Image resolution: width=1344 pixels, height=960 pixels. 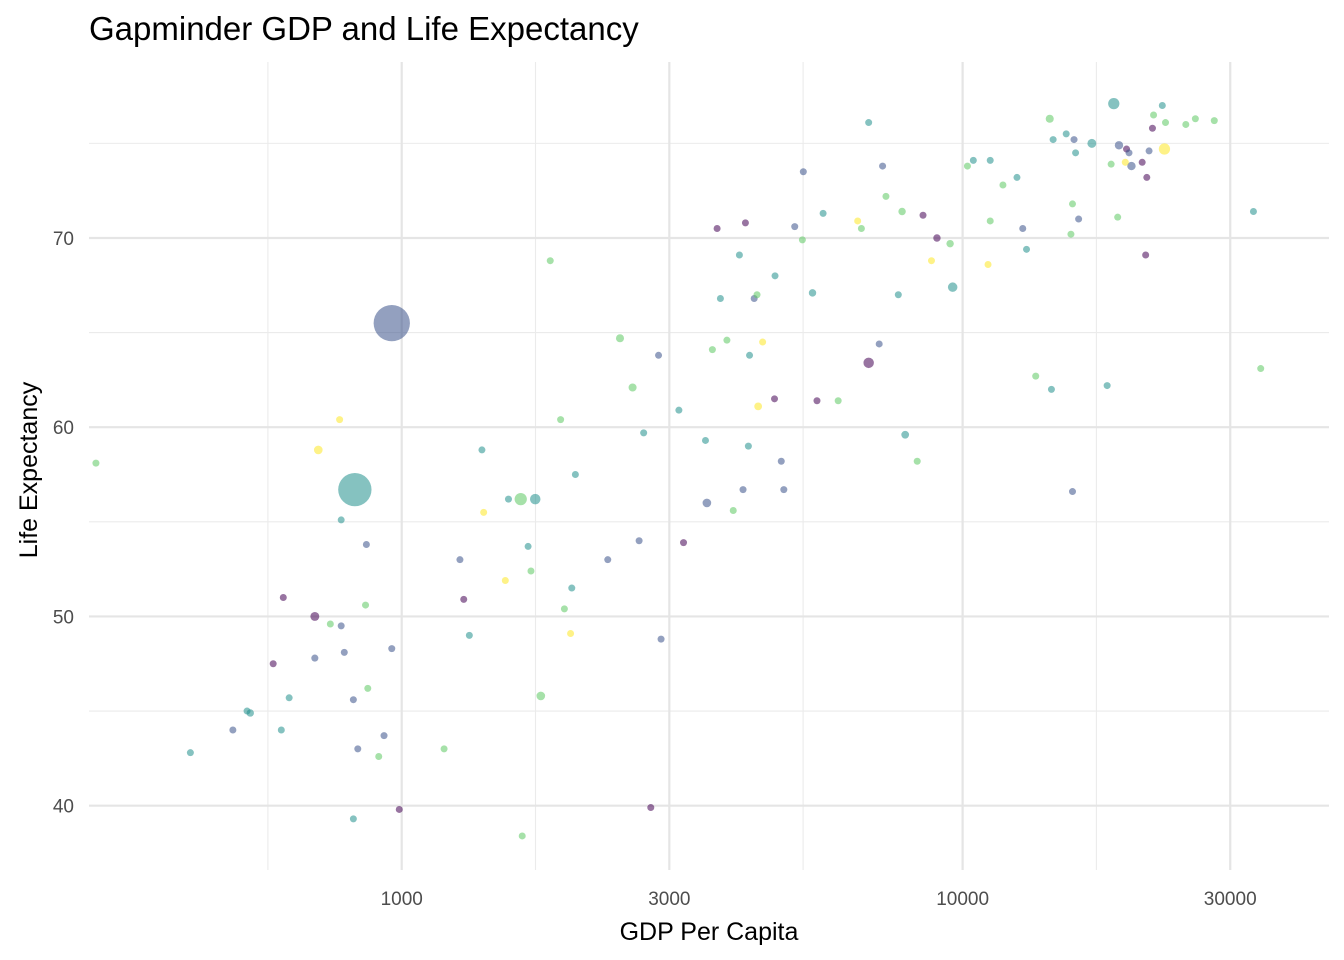 What do you see at coordinates (63, 807) in the screenshot?
I see `y-tick-label: 40` at bounding box center [63, 807].